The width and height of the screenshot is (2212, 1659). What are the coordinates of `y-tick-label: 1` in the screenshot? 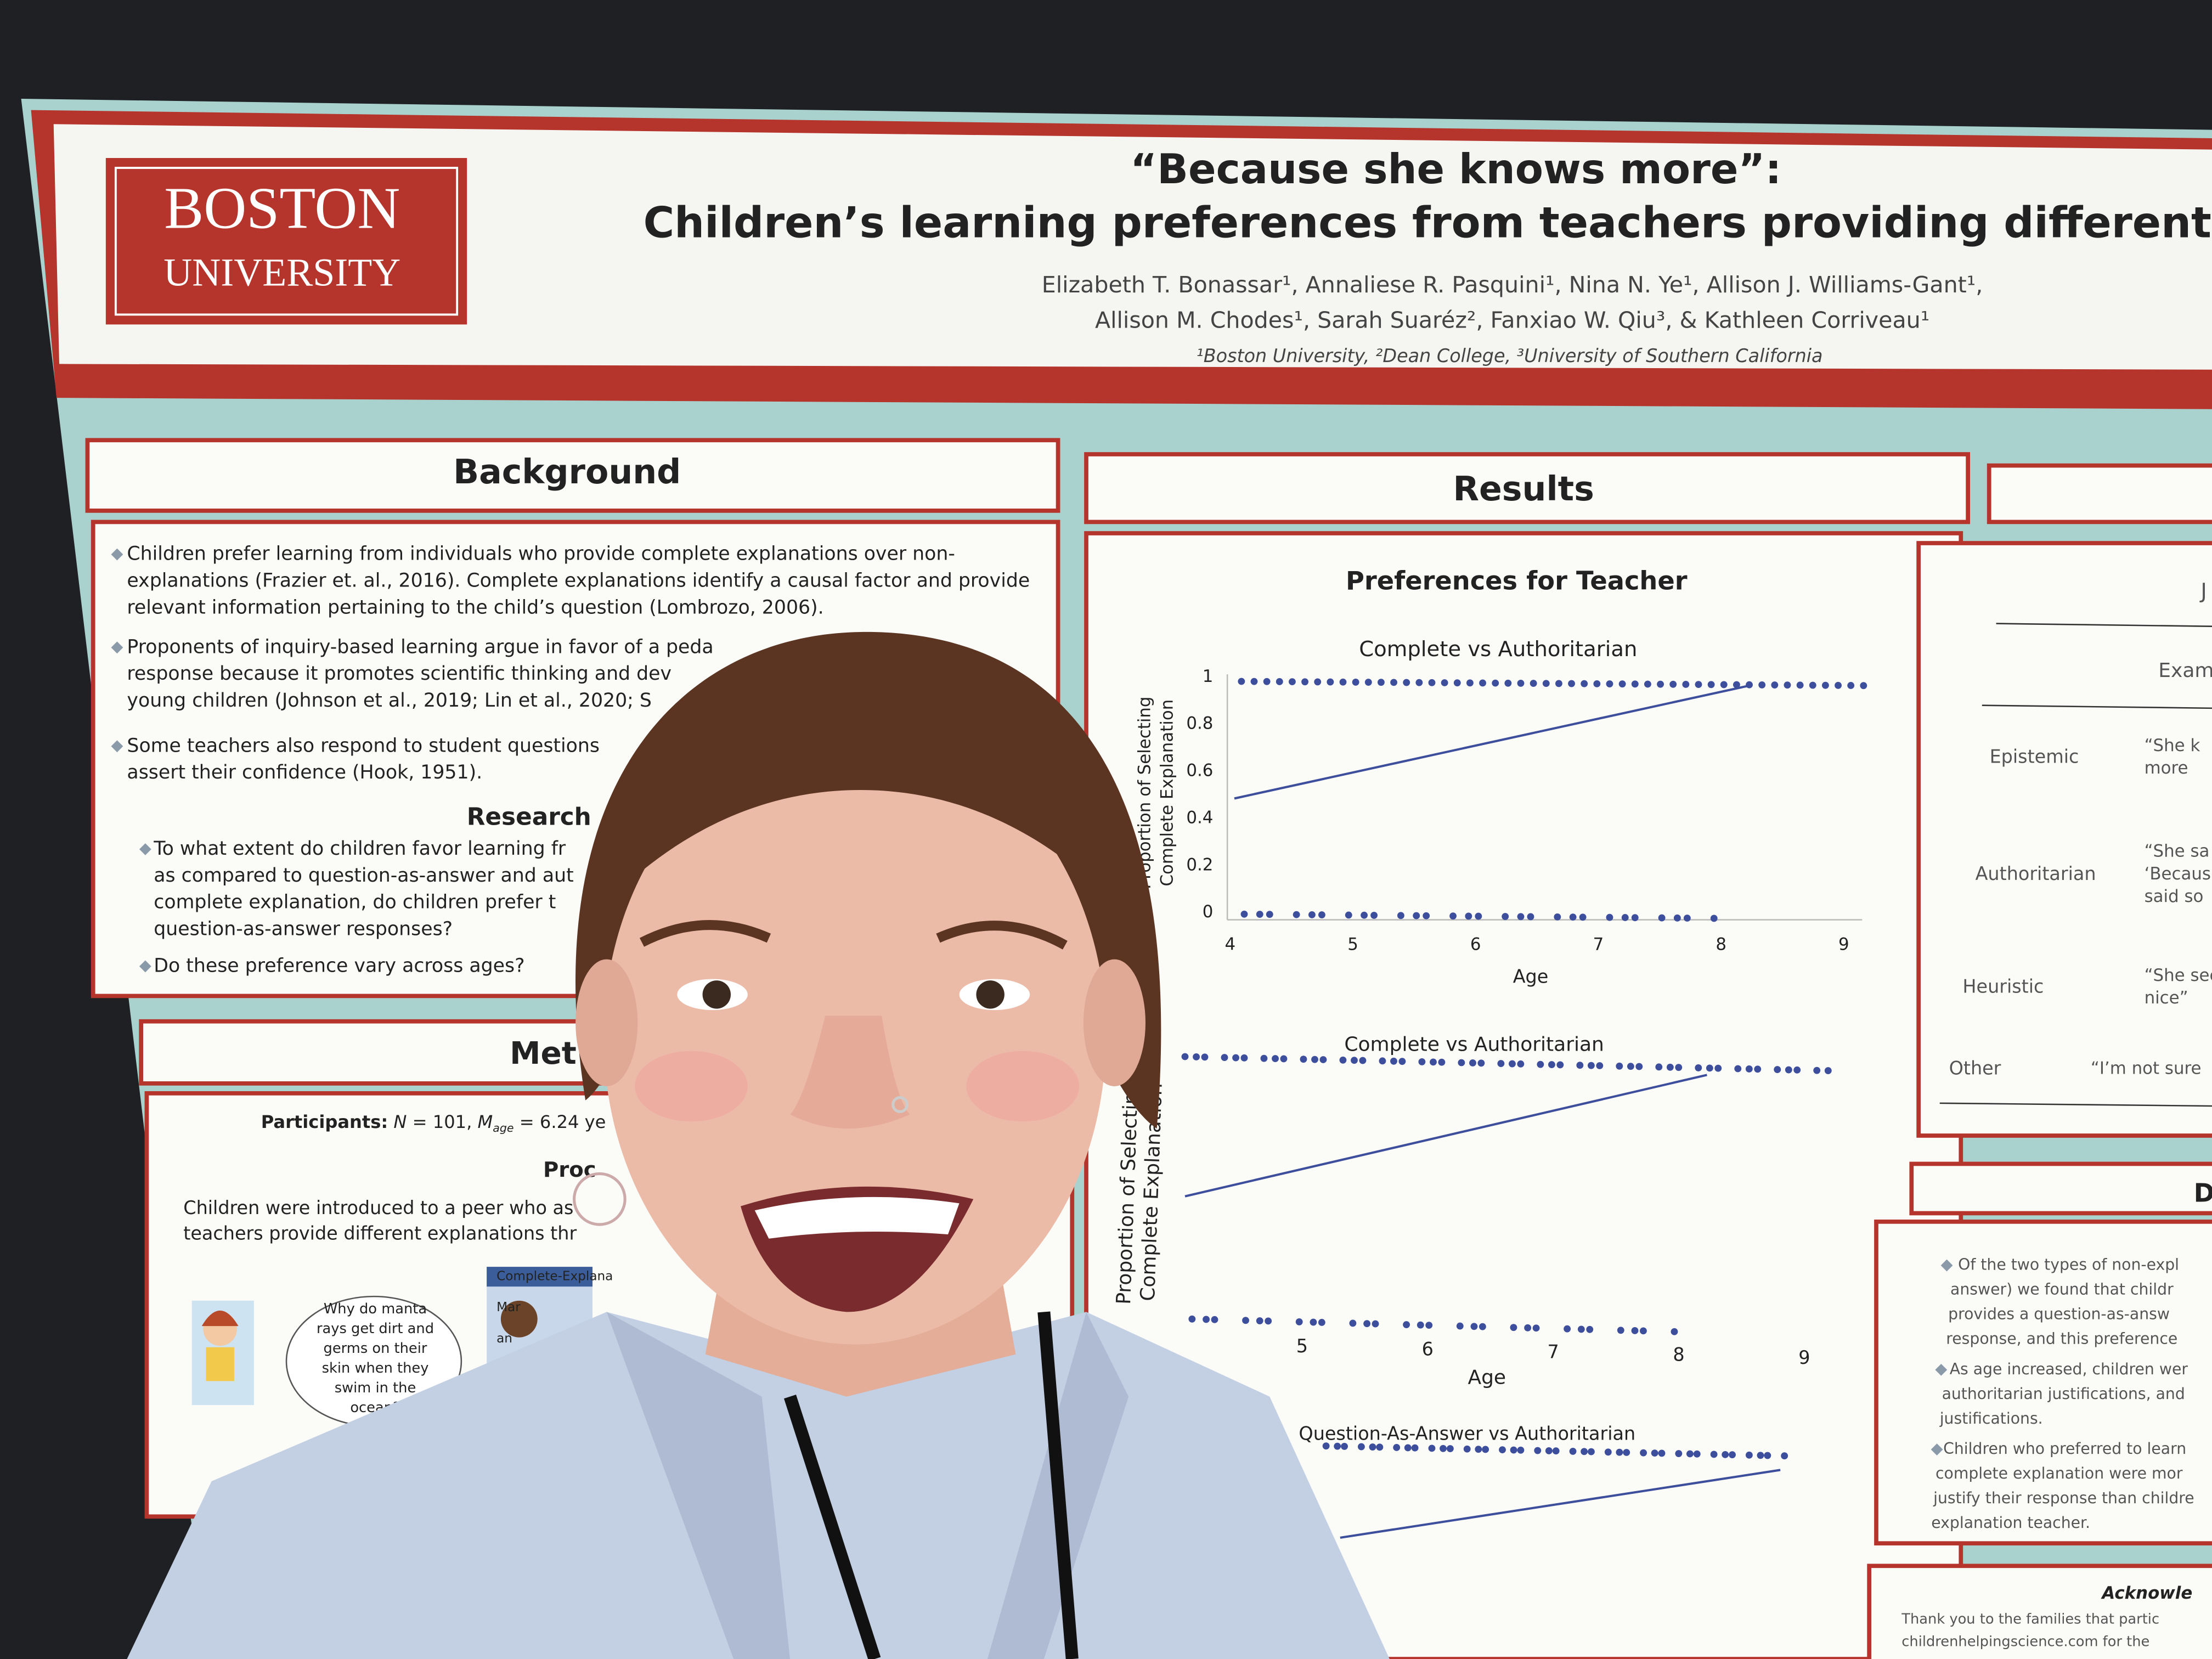 It's located at (1208, 677).